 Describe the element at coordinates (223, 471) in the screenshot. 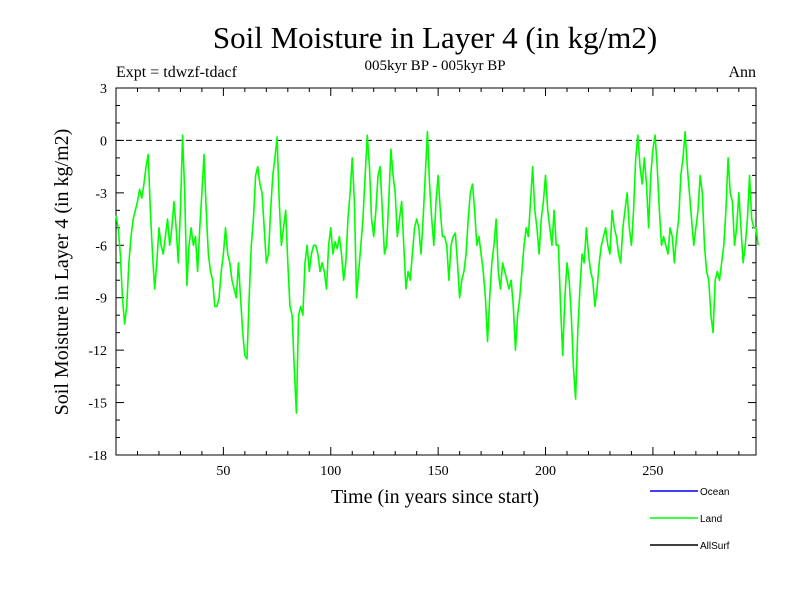

I see `x-tick-label: 50` at that location.